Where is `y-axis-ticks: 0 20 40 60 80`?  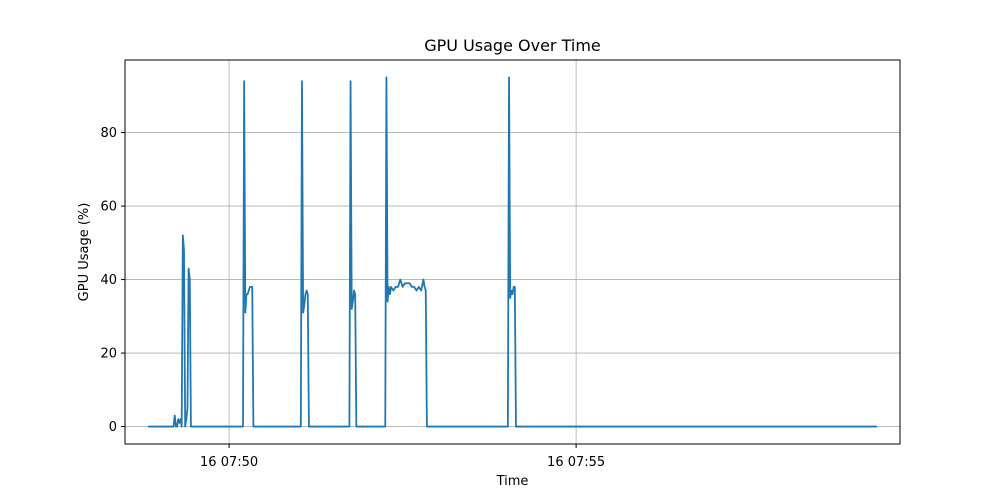 y-axis-ticks: 0 20 40 60 80 is located at coordinates (112, 280).